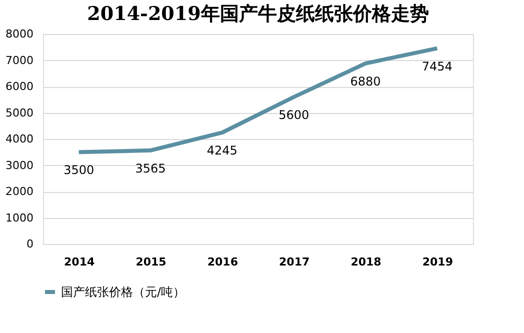  I want to click on y-tick-label: 1000, so click(20, 217).